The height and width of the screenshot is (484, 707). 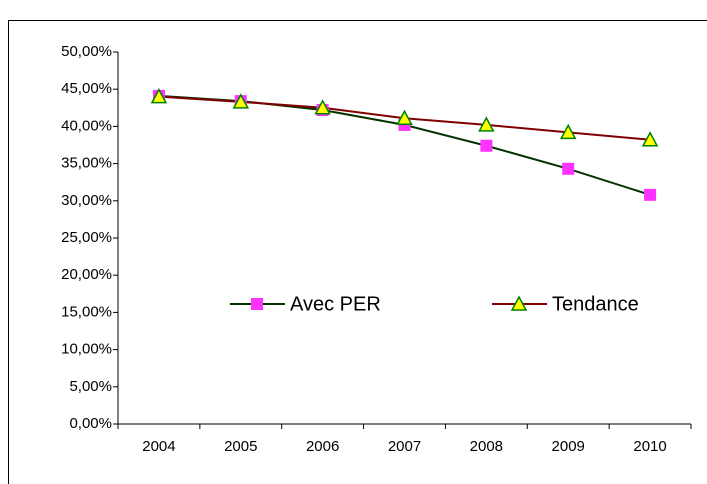 I want to click on y-tick-label: 20,00%, so click(x=86, y=274).